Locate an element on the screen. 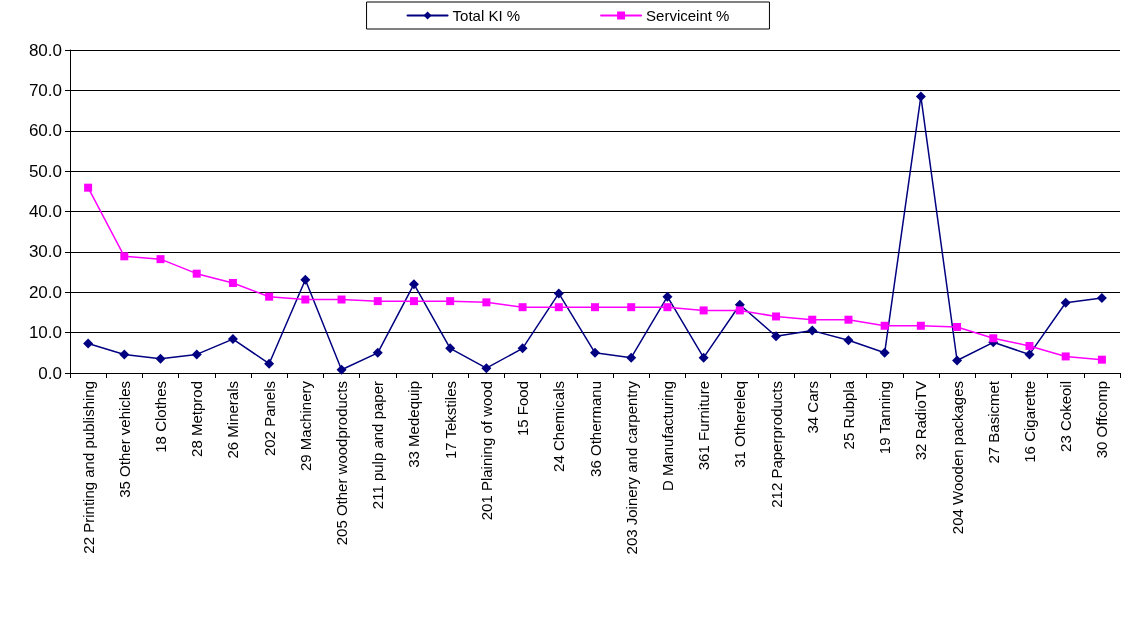 The height and width of the screenshot is (625, 1136). y-tick-label: 60.0 is located at coordinates (45, 131).